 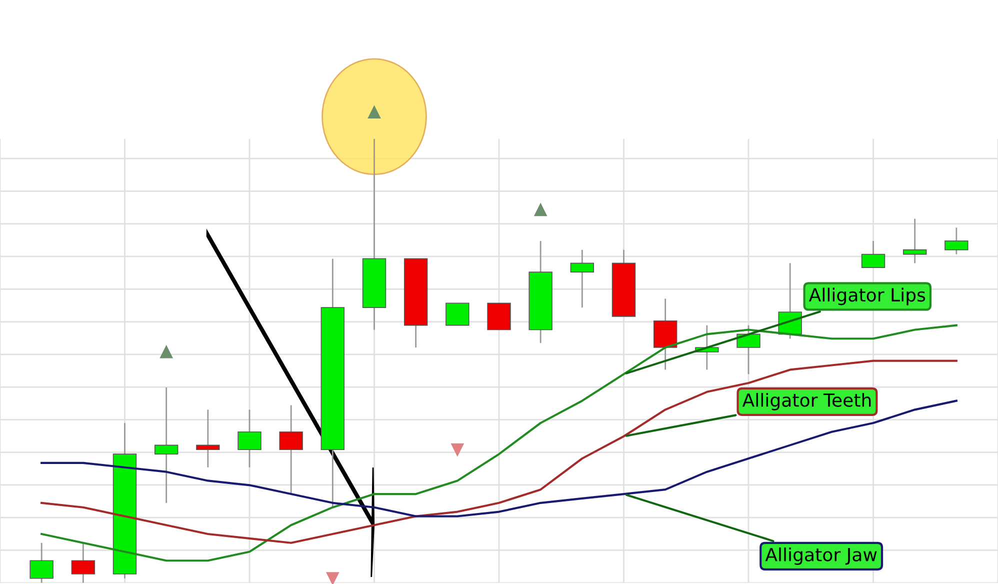 I want to click on series-label: Alligator Teeth, so click(x=806, y=401).